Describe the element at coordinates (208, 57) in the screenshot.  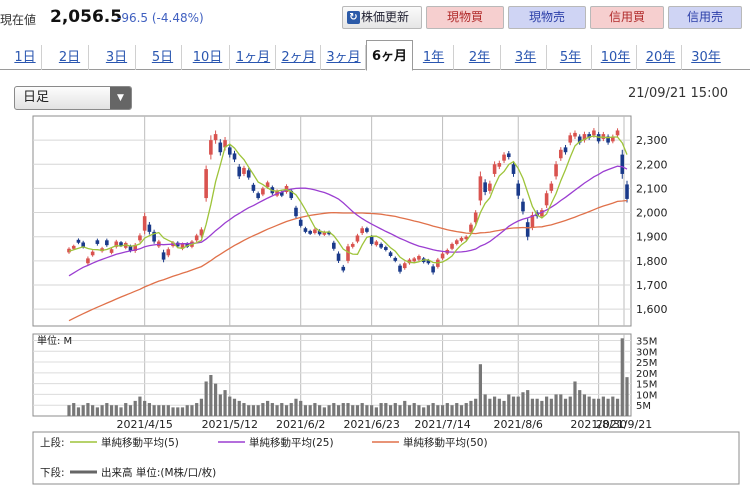
I see `tab-10d: 10日` at that location.